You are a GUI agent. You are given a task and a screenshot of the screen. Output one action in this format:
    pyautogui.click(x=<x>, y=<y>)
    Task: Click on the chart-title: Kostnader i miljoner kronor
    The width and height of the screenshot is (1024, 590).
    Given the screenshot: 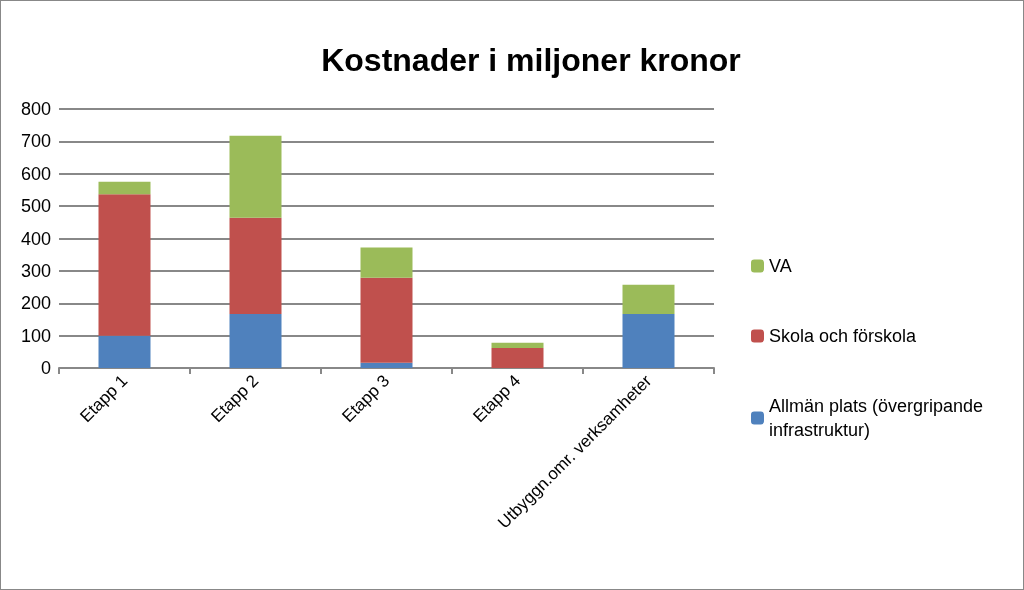 What is the action you would take?
    pyautogui.click(x=531, y=60)
    